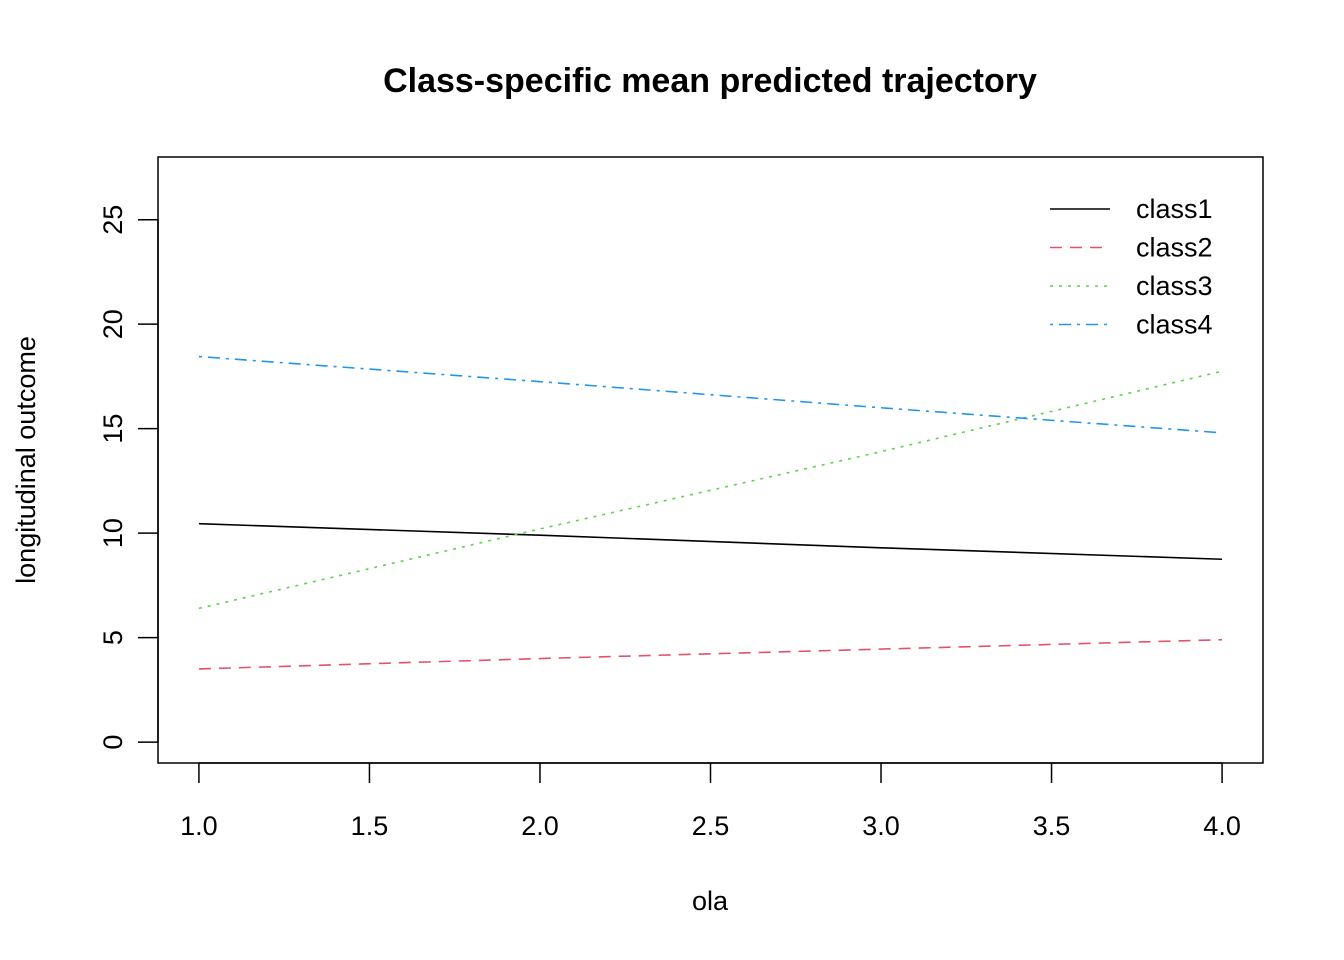  Describe the element at coordinates (113, 533) in the screenshot. I see `y-tick-label: 10` at that location.